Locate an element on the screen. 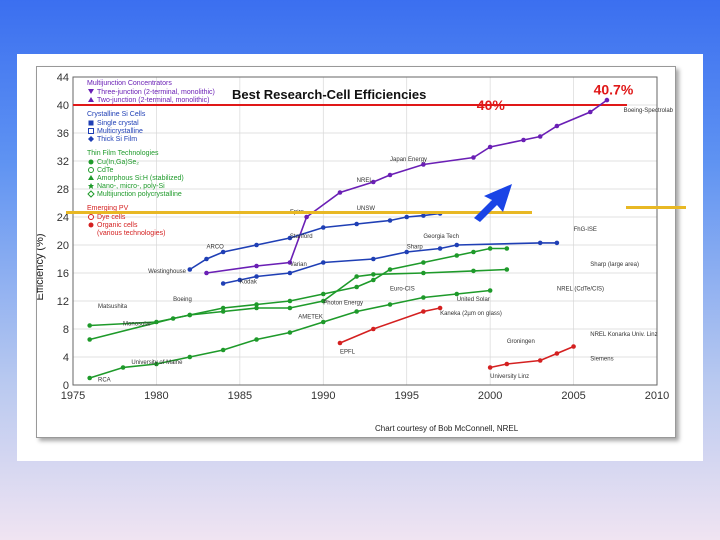 The image size is (720, 540). x-tick-label: 1980 is located at coordinates (156, 396).